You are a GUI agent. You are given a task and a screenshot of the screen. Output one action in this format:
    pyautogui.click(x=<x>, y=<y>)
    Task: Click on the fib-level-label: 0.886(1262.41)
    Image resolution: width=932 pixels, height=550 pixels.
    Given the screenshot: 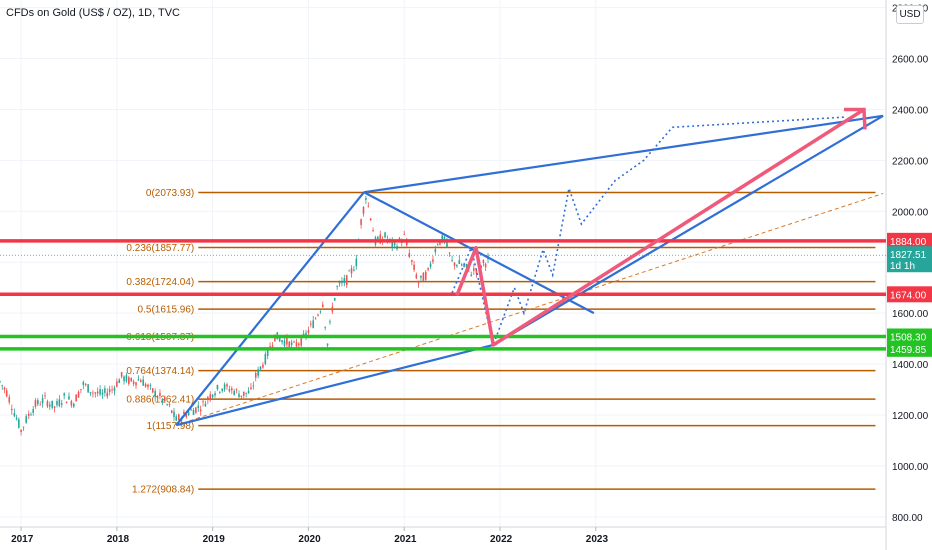 What is the action you would take?
    pyautogui.click(x=160, y=400)
    